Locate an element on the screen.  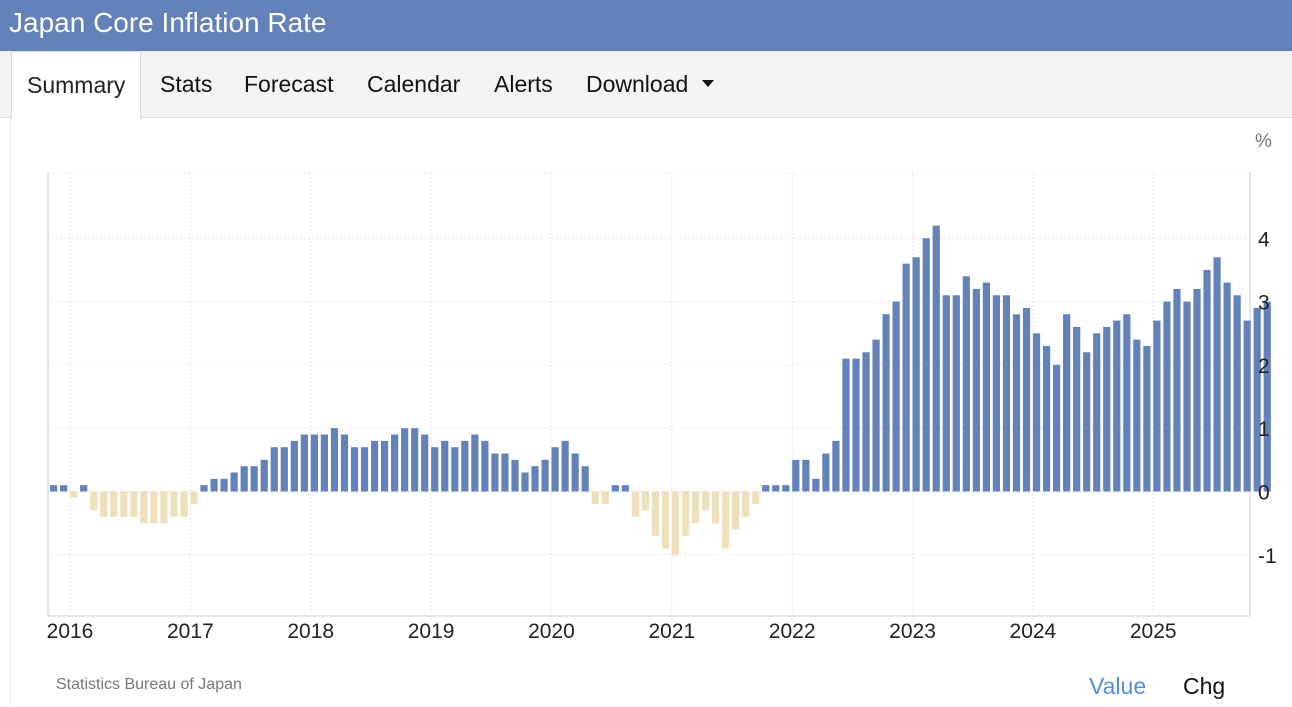
x-tick-label: 2019 is located at coordinates (431, 631).